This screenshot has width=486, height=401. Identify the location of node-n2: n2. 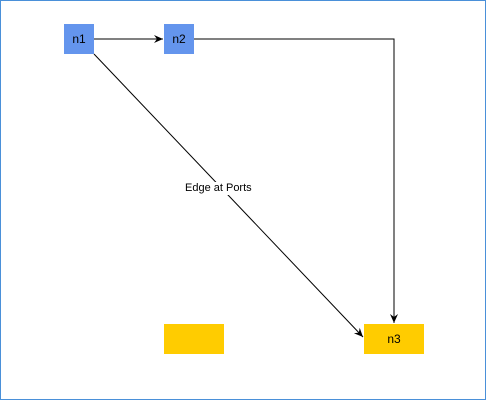
(179, 39).